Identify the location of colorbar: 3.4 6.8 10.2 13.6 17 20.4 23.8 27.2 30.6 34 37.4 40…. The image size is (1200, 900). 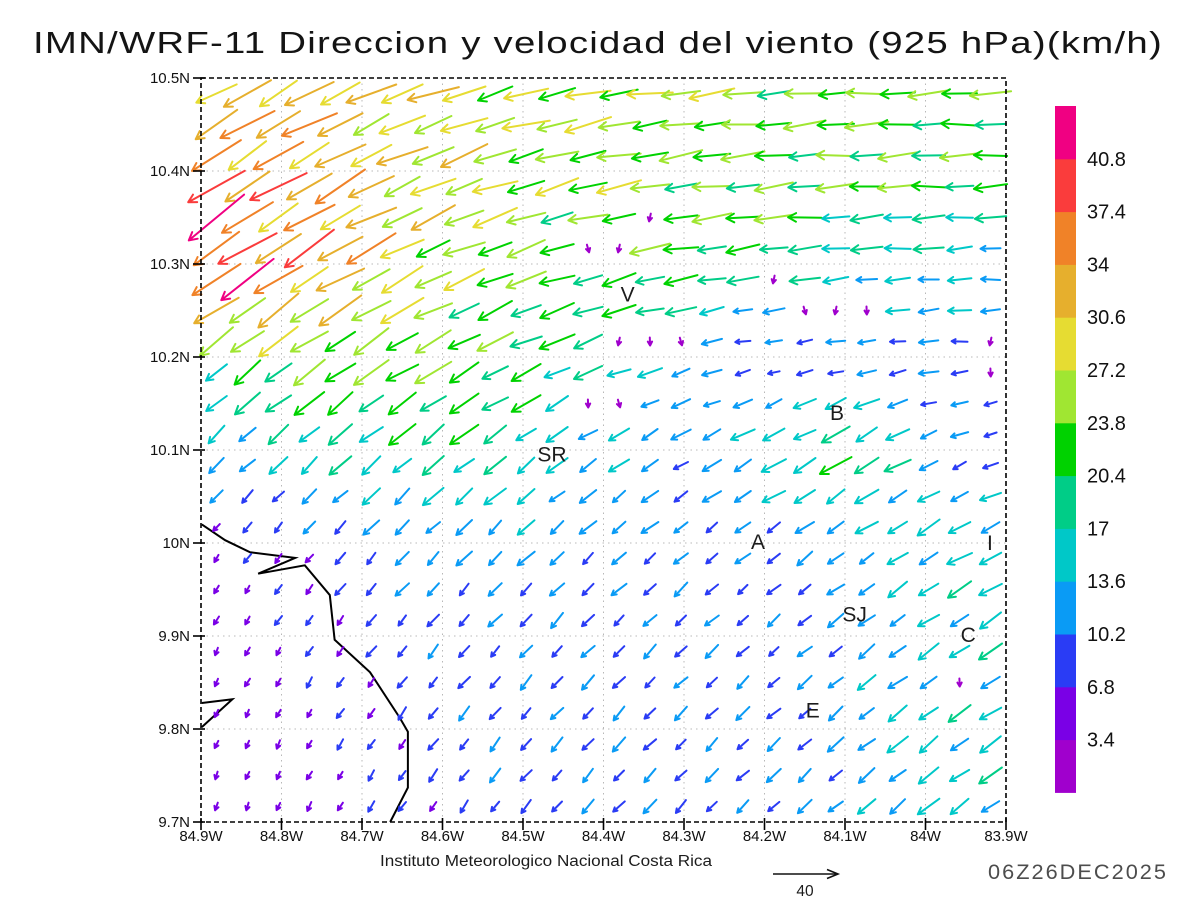
(1090, 449).